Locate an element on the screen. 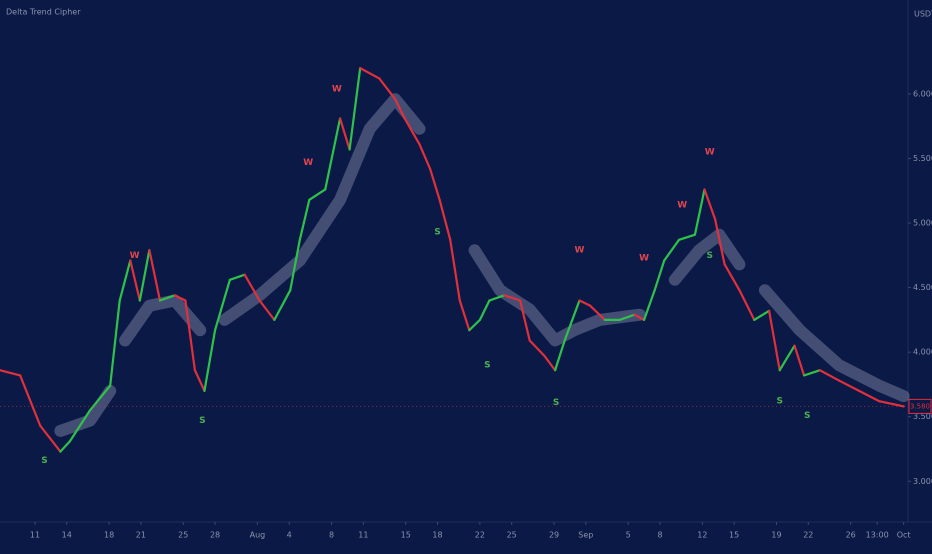 The image size is (932, 554). x-tick-label: Oct is located at coordinates (904, 535).